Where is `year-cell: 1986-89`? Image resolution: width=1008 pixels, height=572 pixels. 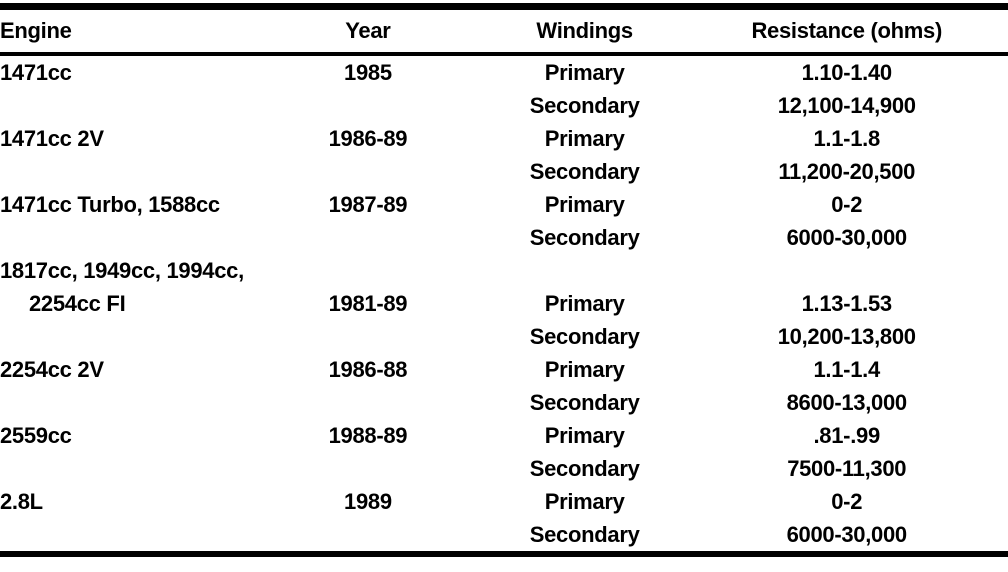
year-cell: 1986-89 is located at coordinates (368, 138).